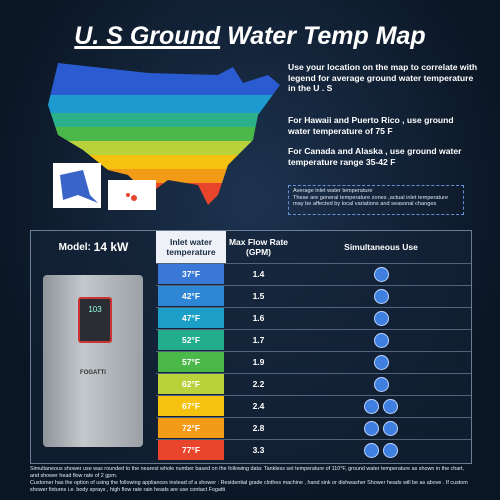  Describe the element at coordinates (191, 296) in the screenshot. I see `temp-cell: 42°F` at that location.